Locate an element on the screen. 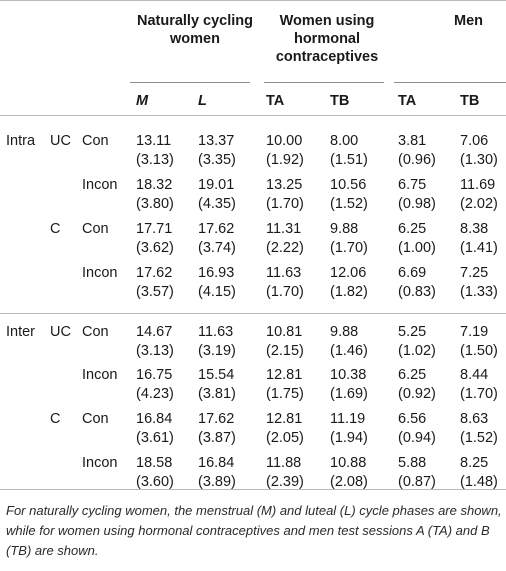 The width and height of the screenshot is (506, 571). cell-sd: (0.94) is located at coordinates (417, 437).